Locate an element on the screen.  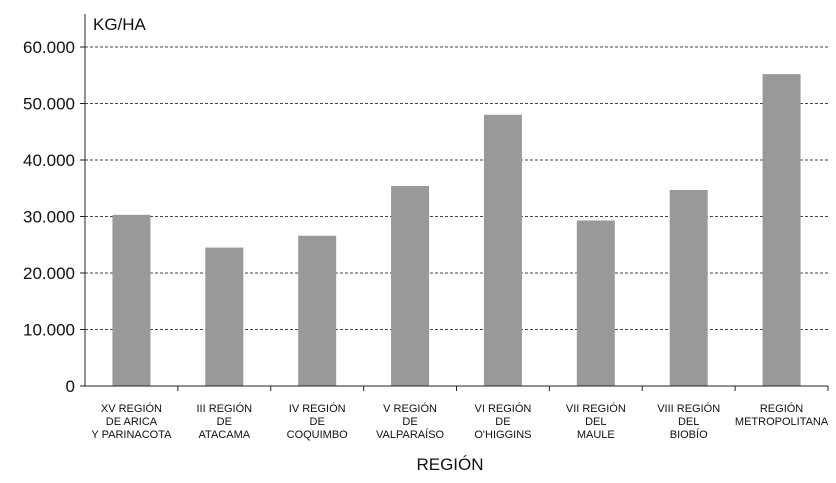
x-tick-label: VI REGIÓN DE O'HIGGINS is located at coordinates (502, 421).